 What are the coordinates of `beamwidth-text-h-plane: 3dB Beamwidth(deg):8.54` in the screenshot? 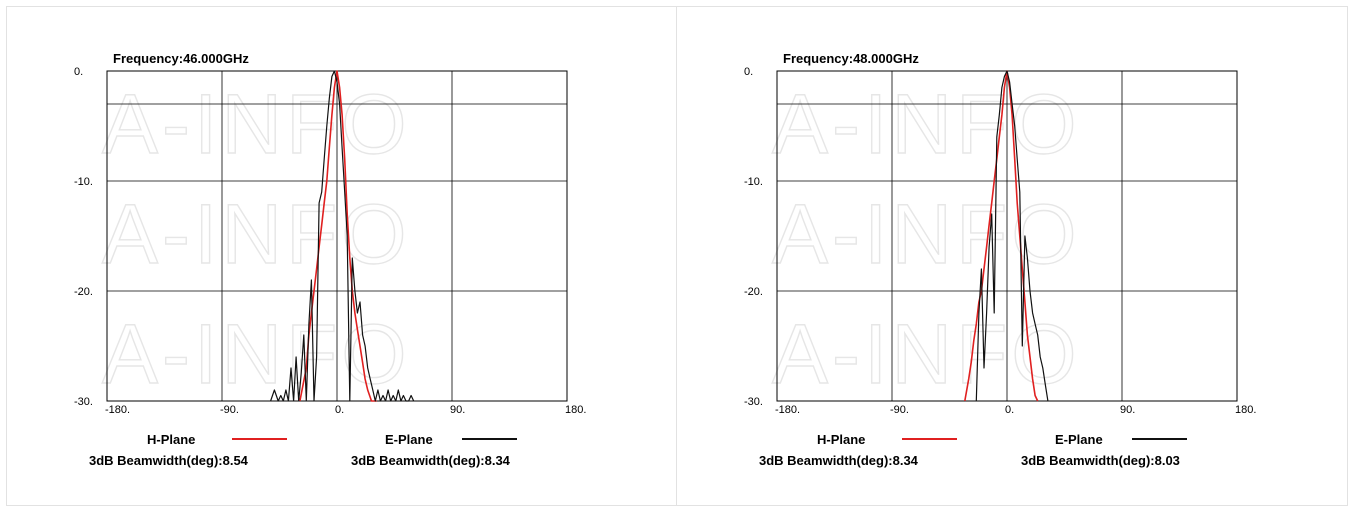 It's located at (169, 460).